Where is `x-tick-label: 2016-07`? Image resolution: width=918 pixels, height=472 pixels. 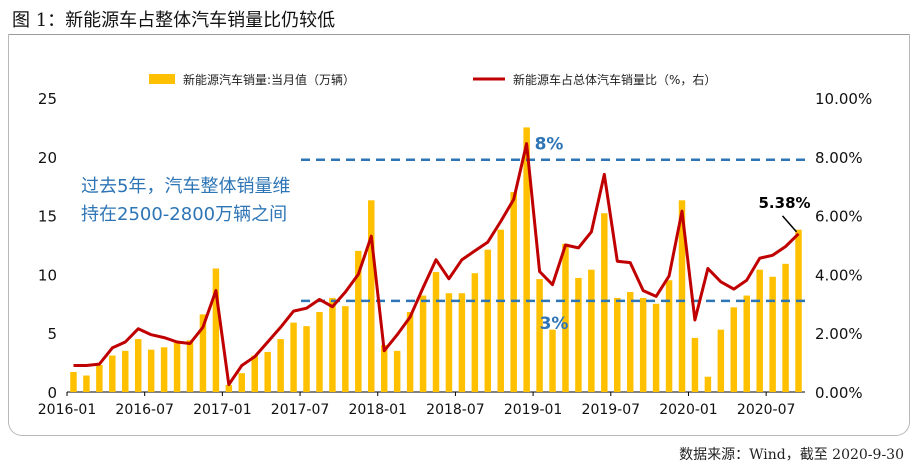
x-tick-label: 2016-07 is located at coordinates (144, 410).